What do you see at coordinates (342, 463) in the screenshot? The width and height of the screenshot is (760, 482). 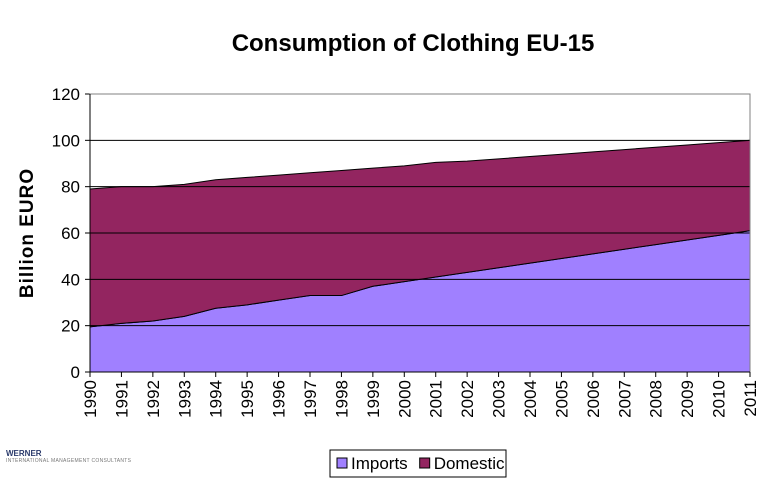 I see `legend-swatch-imports` at bounding box center [342, 463].